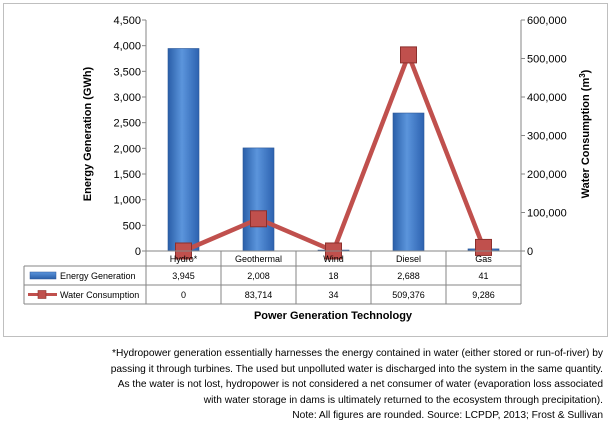 The image size is (613, 431). What do you see at coordinates (127, 72) in the screenshot?
I see `left-tick-label: 3,500` at bounding box center [127, 72].